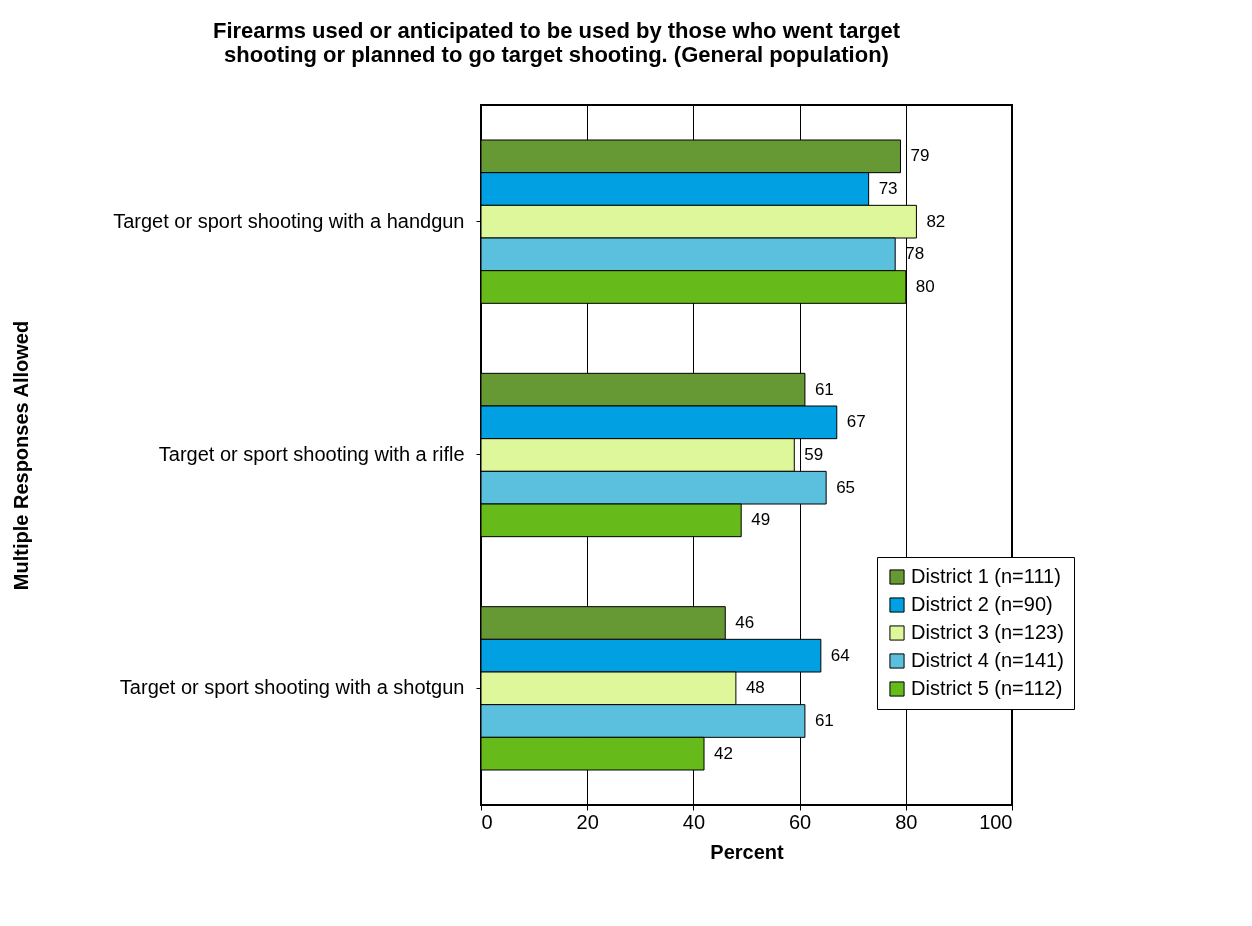  Describe the element at coordinates (996, 821) in the screenshot. I see `x-tick-label: 100` at that location.